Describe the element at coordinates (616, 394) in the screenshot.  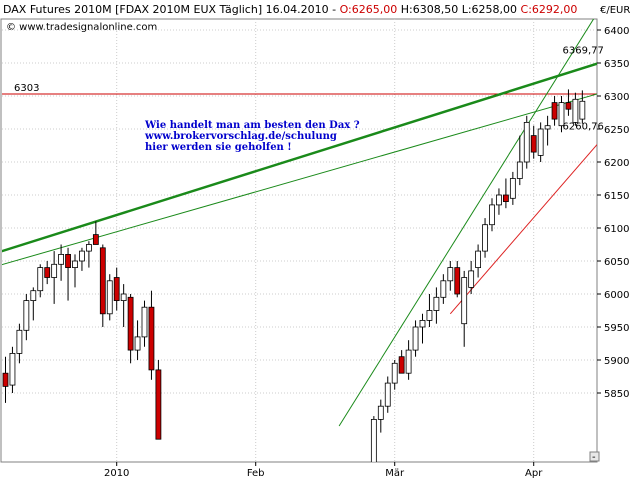
I see `y-tick-label: 5850` at that location.